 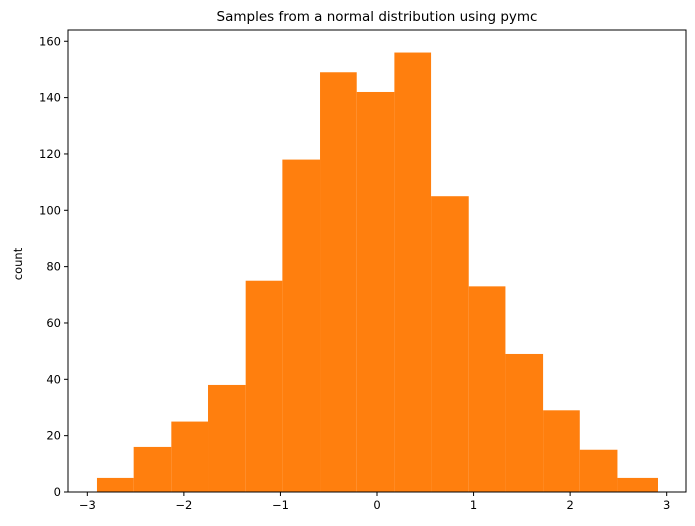 What do you see at coordinates (50, 154) in the screenshot?
I see `y-tick-label: 120` at bounding box center [50, 154].